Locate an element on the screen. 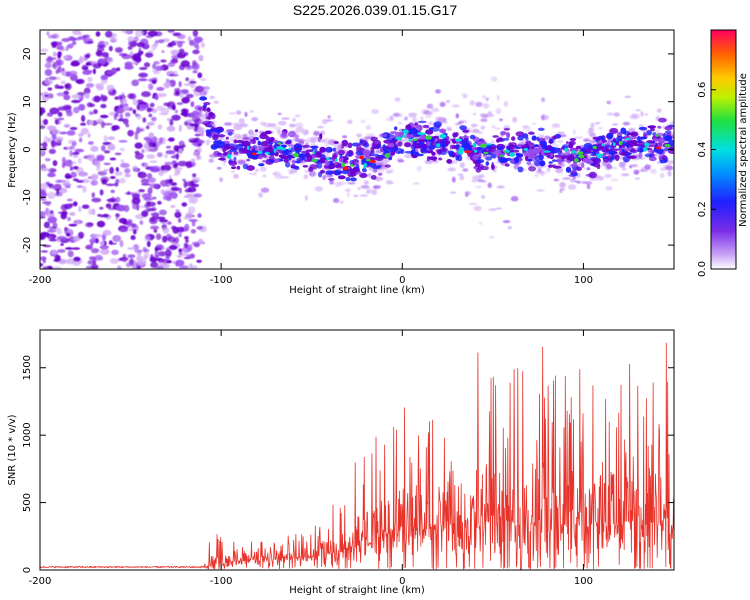  colorbar-tick-label: 0.4 is located at coordinates (702, 150).